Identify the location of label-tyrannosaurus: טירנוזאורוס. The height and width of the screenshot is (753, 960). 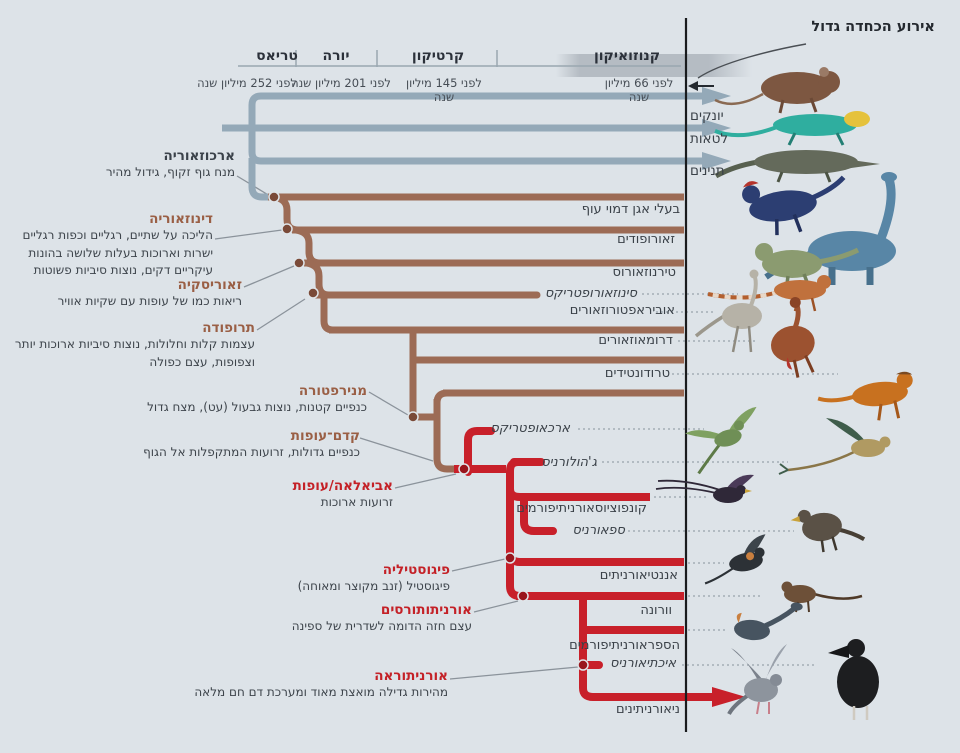
(644, 272).